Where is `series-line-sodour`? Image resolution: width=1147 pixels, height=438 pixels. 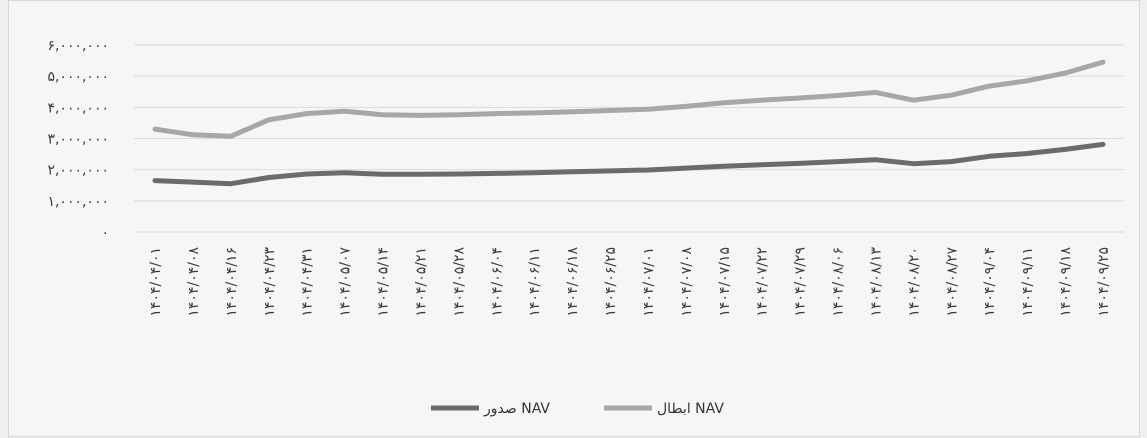 series-line-sodour is located at coordinates (629, 164).